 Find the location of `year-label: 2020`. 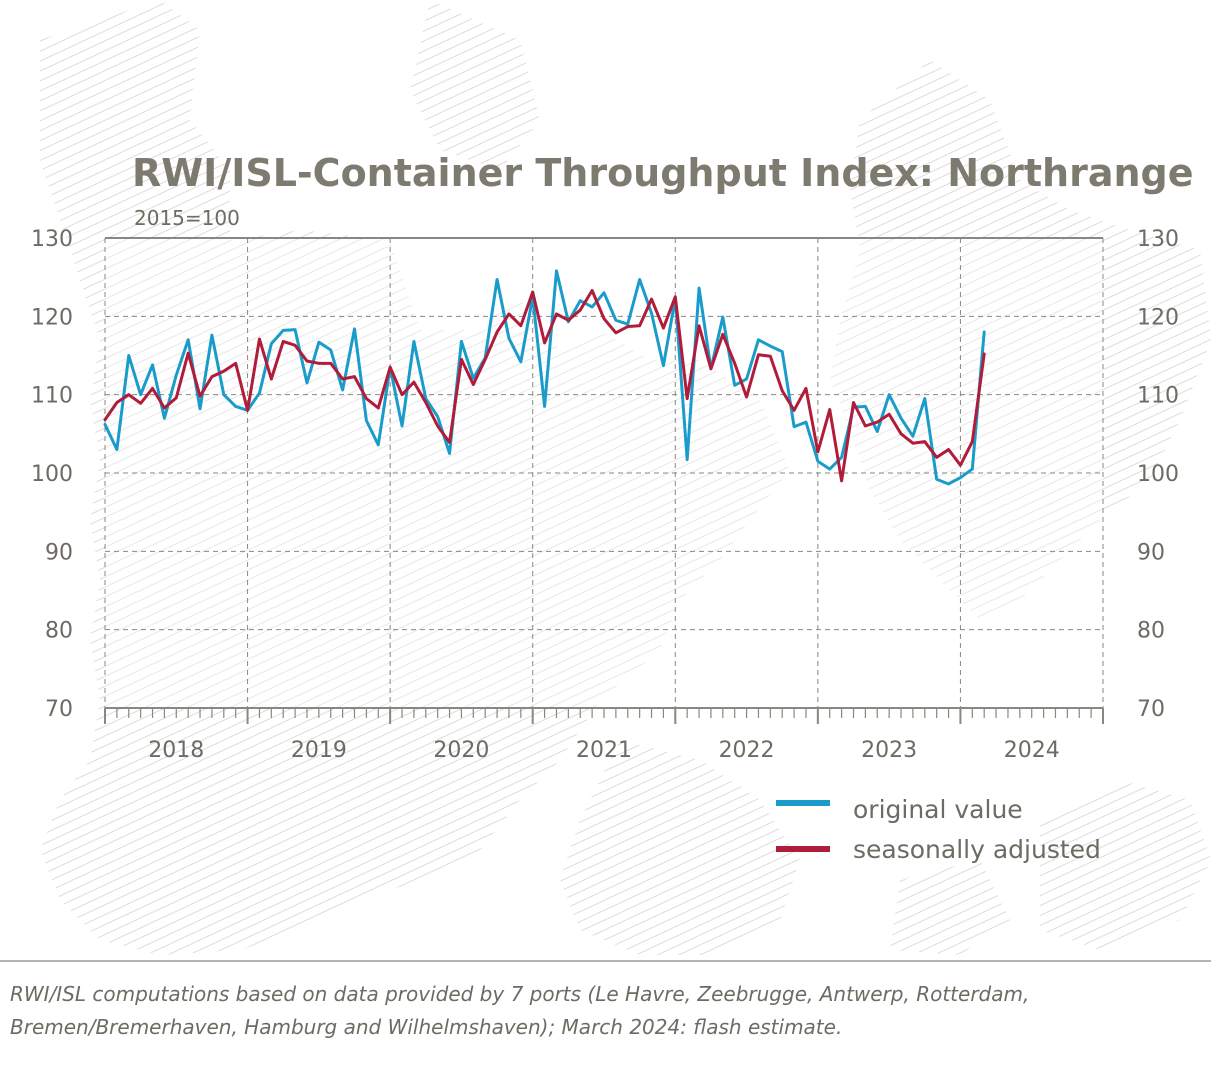

year-label: 2020 is located at coordinates (461, 750).